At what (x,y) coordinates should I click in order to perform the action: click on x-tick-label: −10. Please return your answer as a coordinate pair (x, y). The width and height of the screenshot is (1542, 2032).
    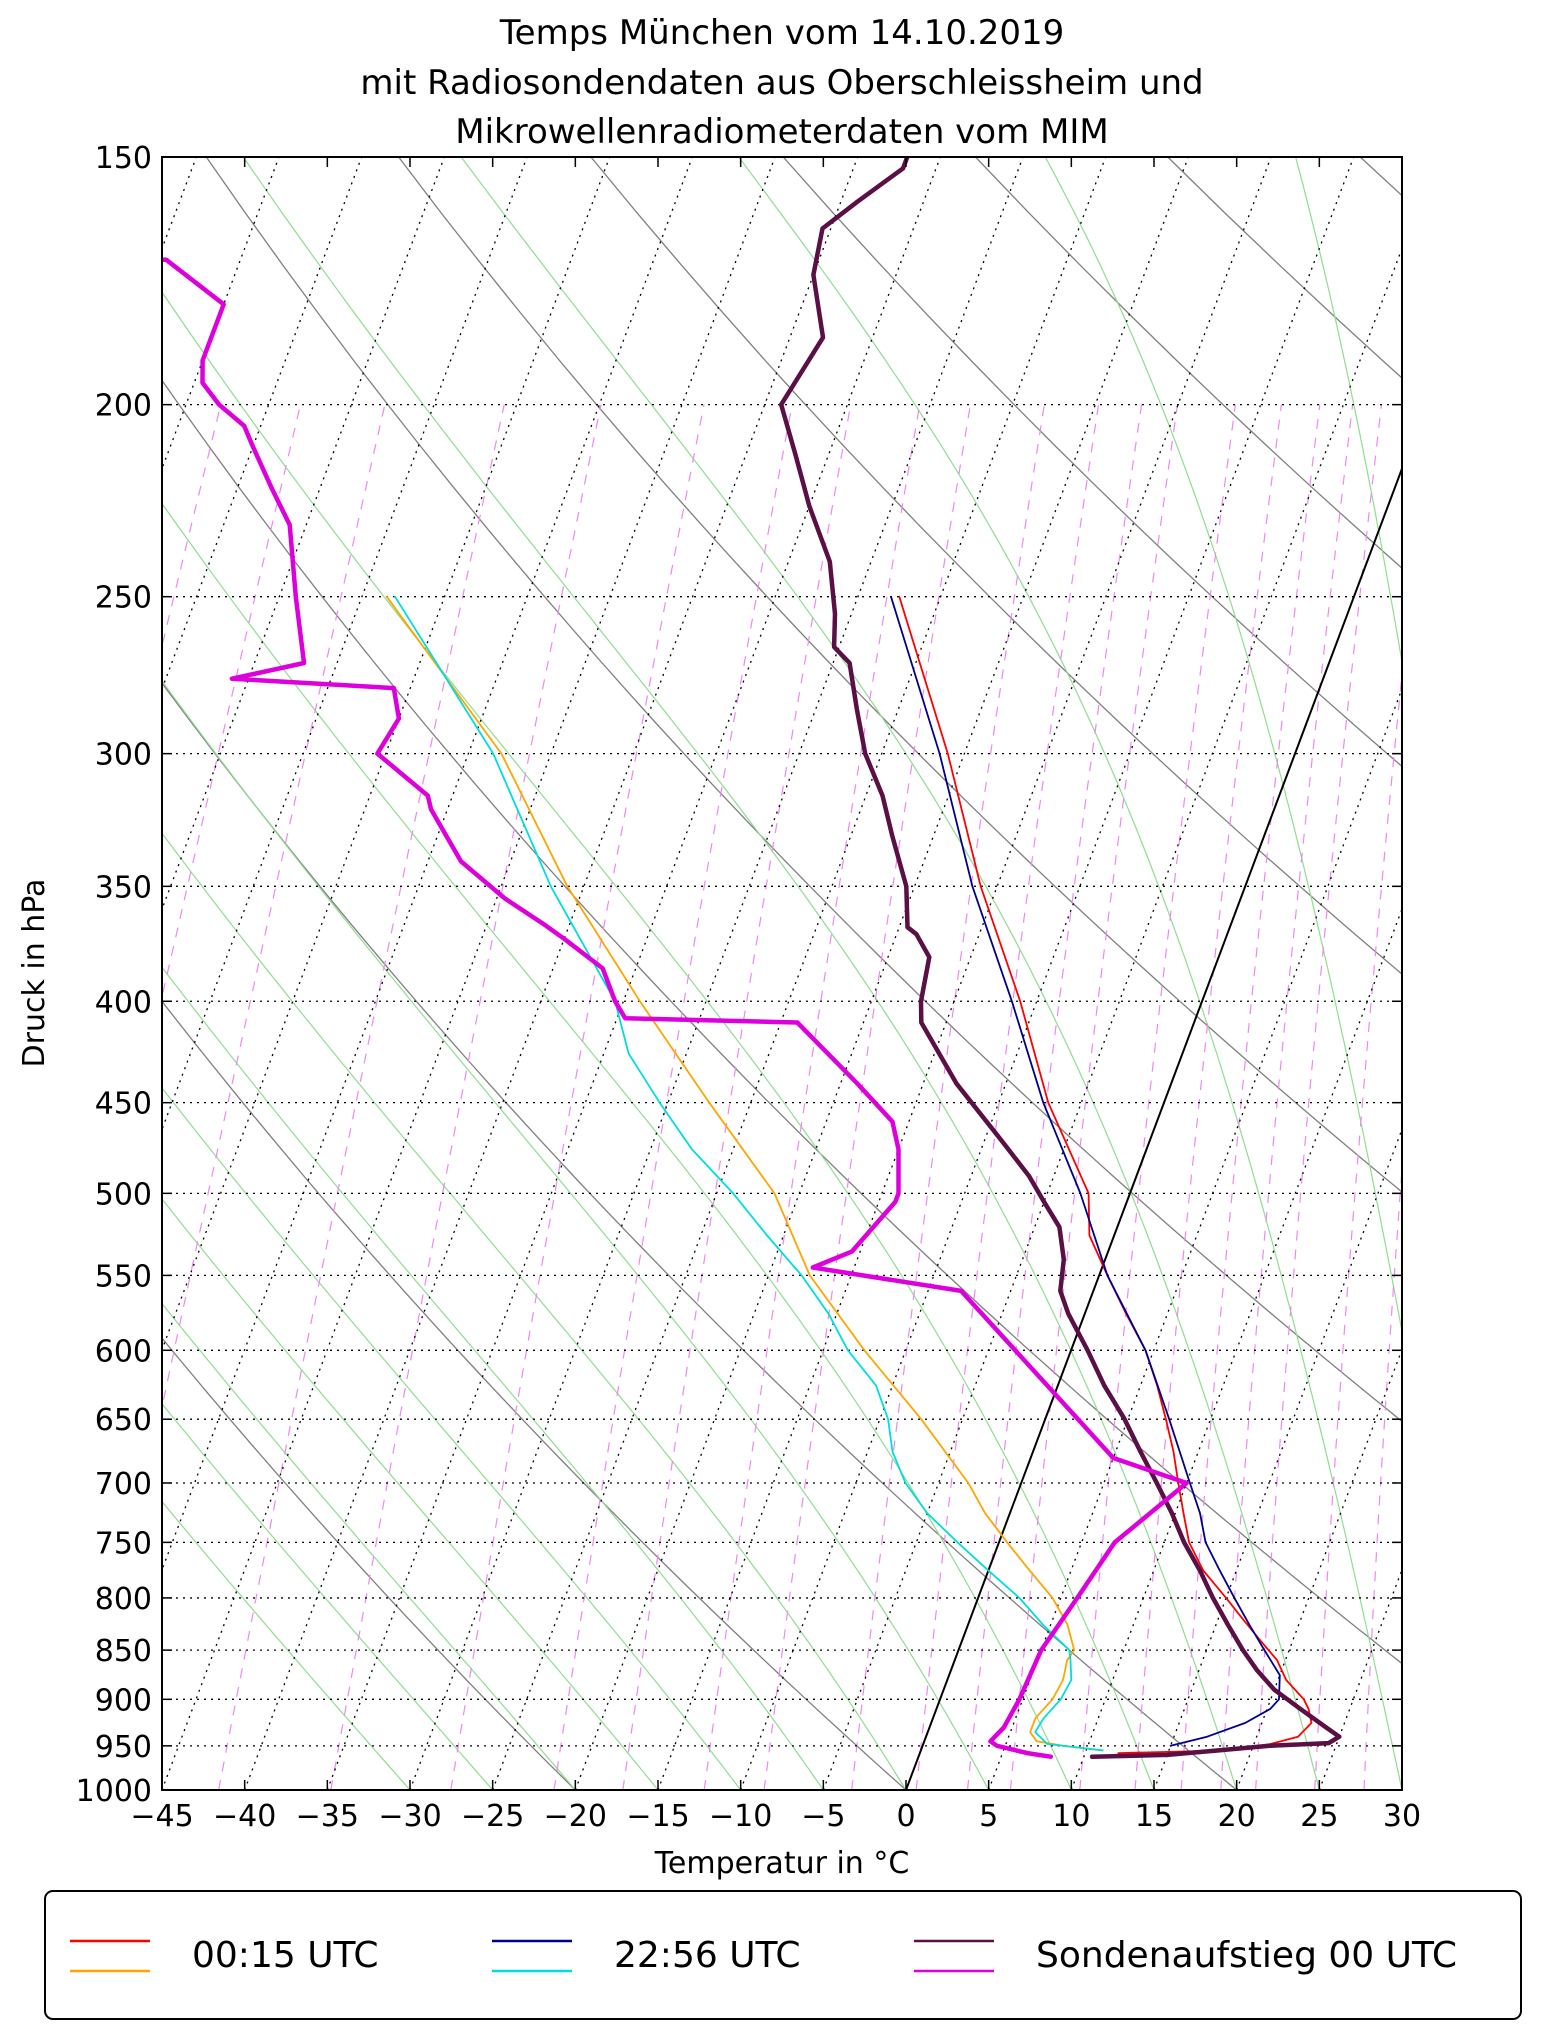
    Looking at the image, I should click on (740, 1816).